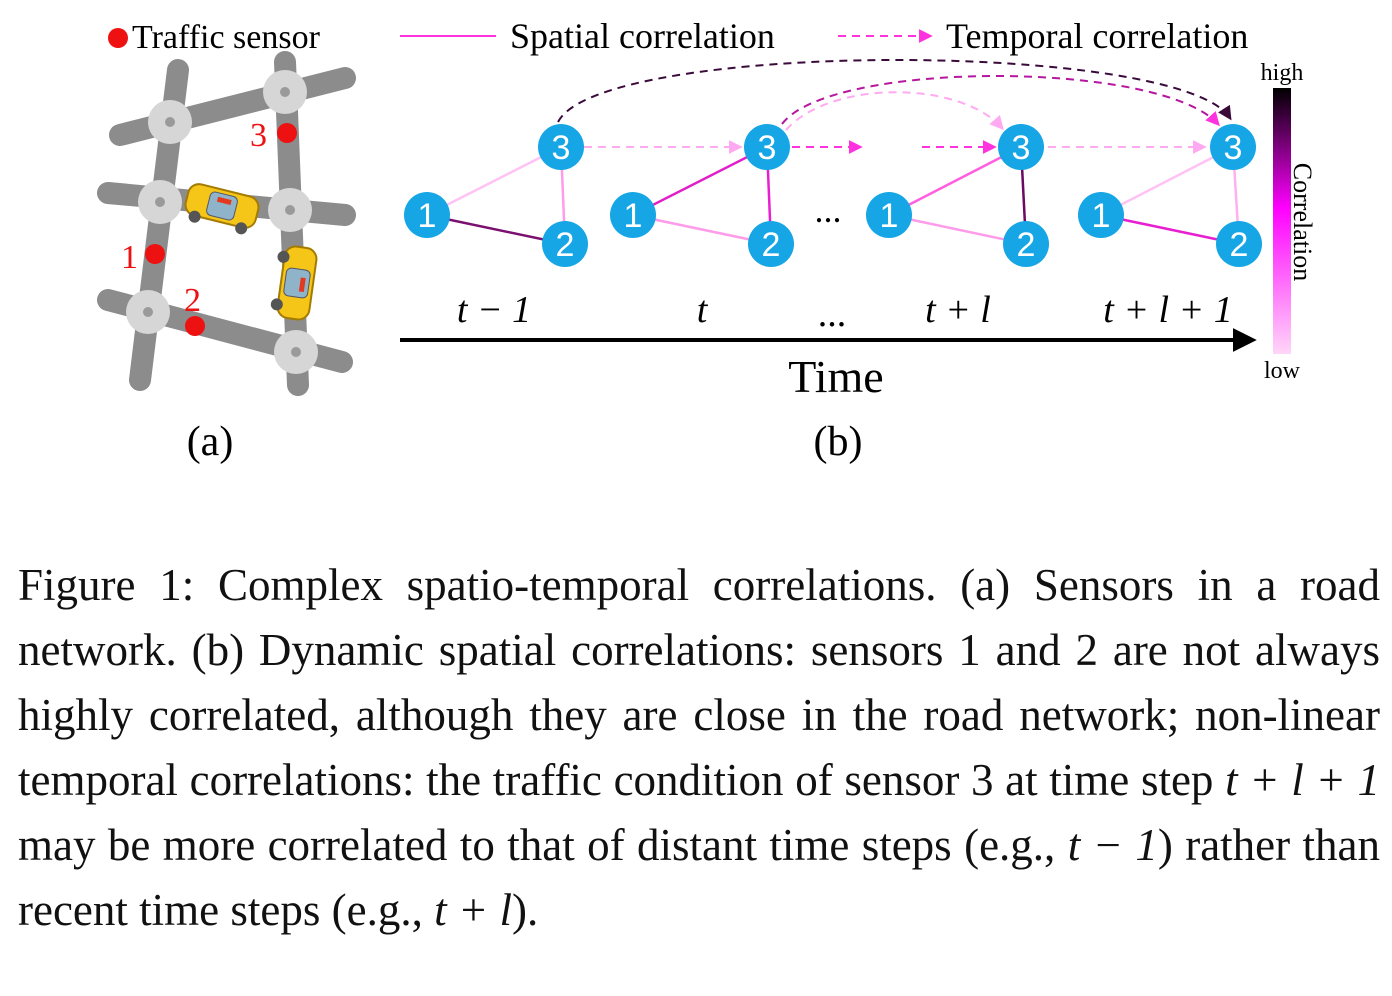  I want to click on time-step-label: t, so click(703, 310).